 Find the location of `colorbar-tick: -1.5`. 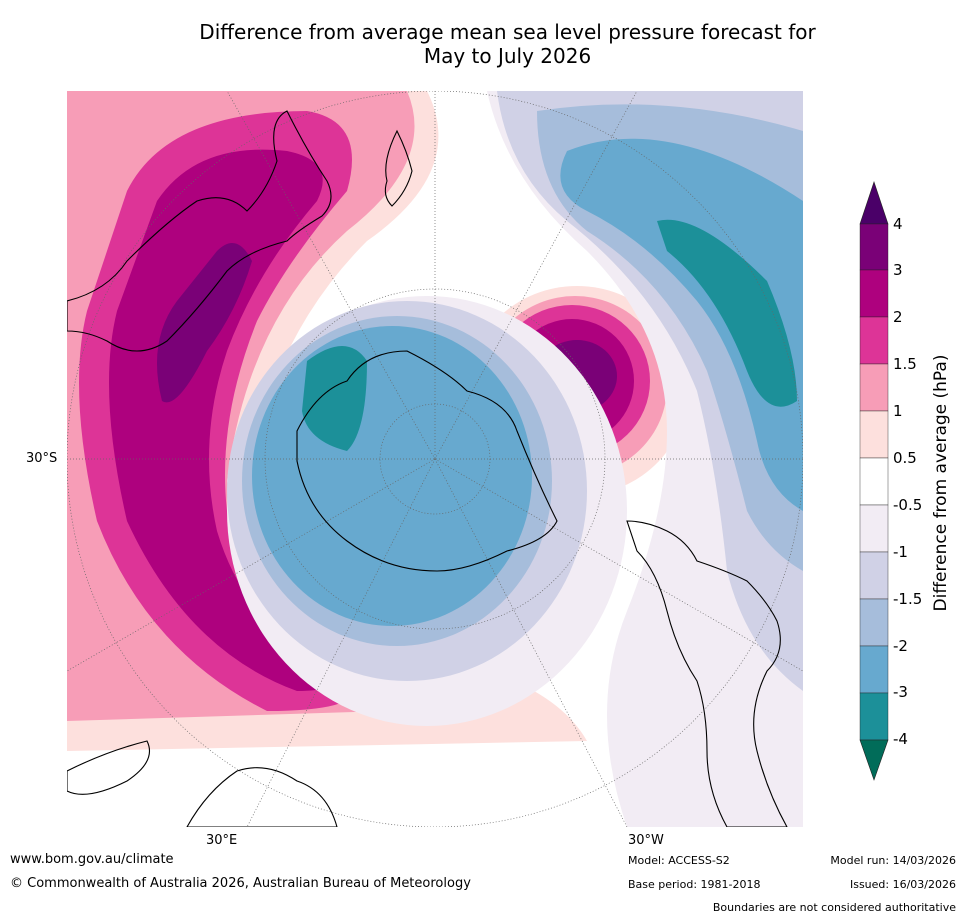

colorbar-tick: -1.5 is located at coordinates (908, 599).